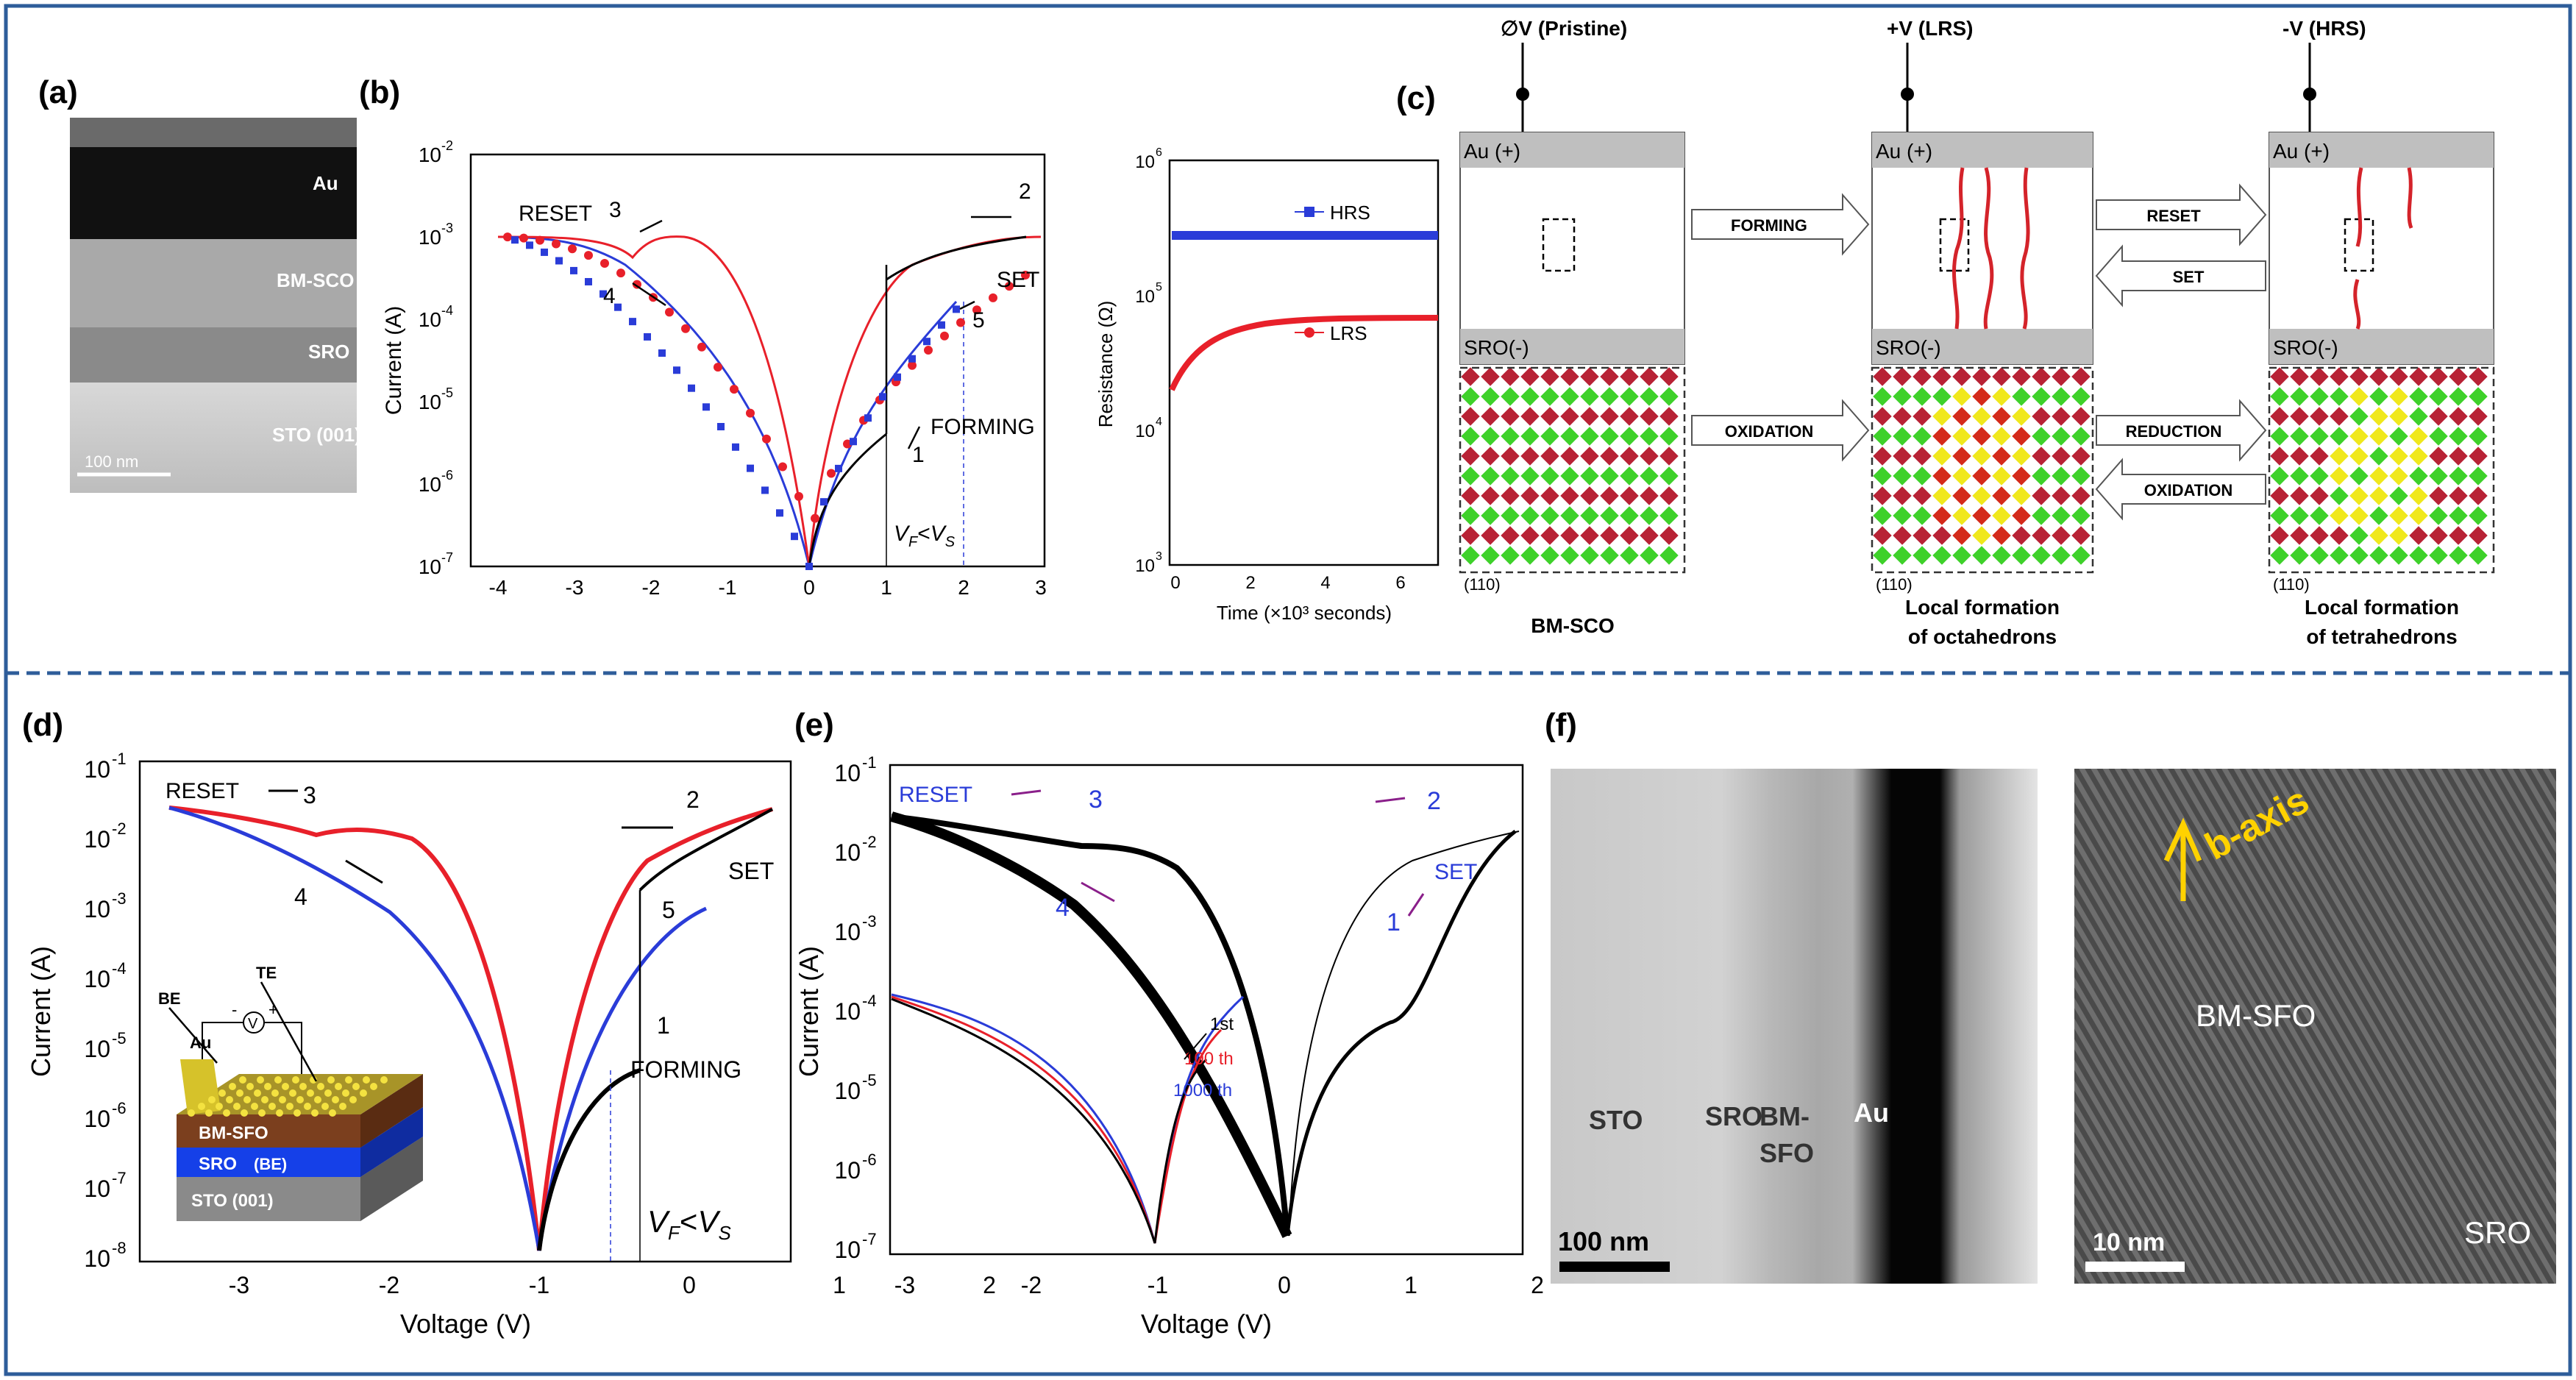 The width and height of the screenshot is (2576, 1380). What do you see at coordinates (1206, 1324) in the screenshot?
I see `x-axis-label: Voltage (V)` at bounding box center [1206, 1324].